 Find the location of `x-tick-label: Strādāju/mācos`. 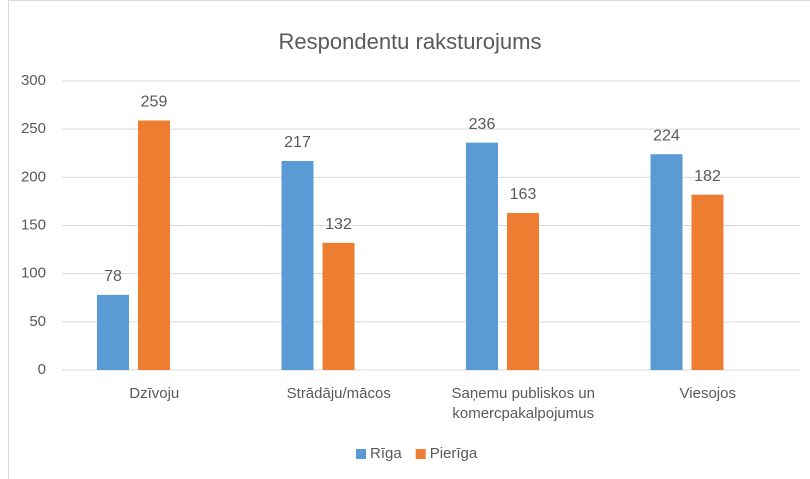

x-tick-label: Strādāju/mācos is located at coordinates (338, 393).